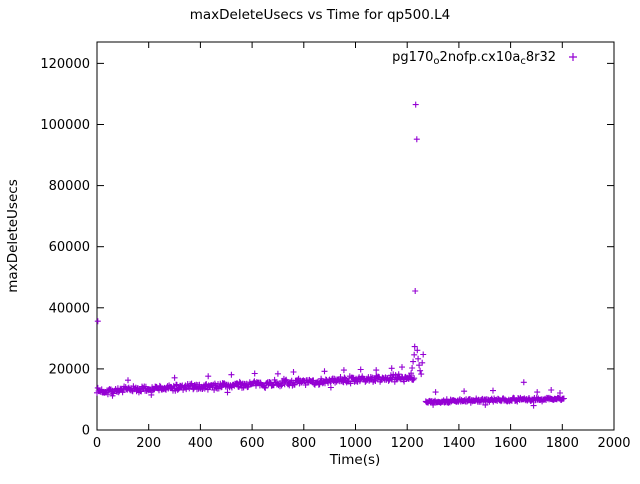 Image resolution: width=640 pixels, height=484 pixels. I want to click on x-tick-label: 600, so click(252, 443).